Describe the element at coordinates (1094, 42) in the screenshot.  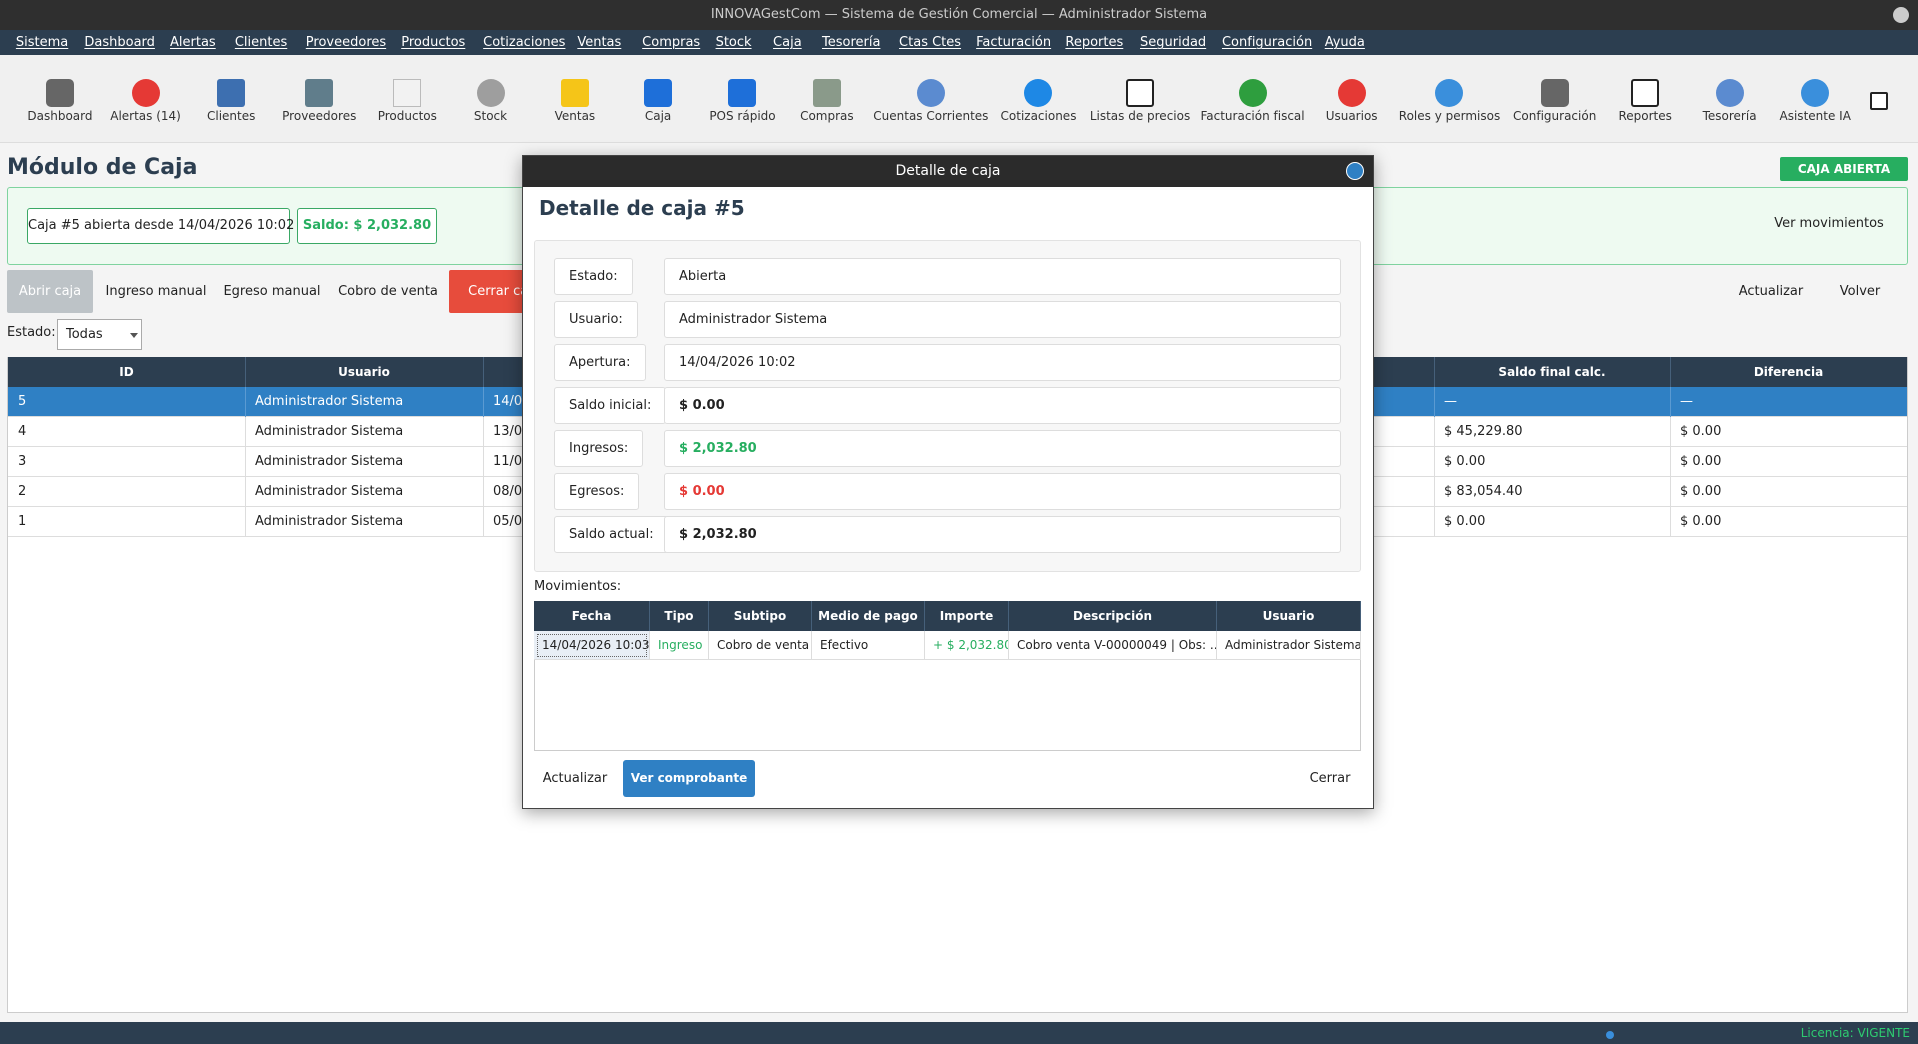
I see `menu-item: Reportes` at that location.